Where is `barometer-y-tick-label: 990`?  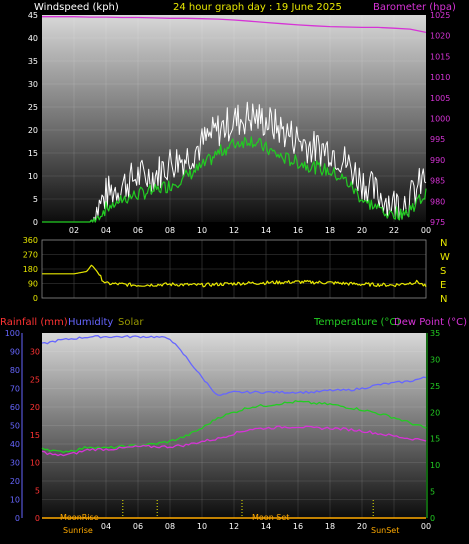
barometer-y-tick-label: 990 is located at coordinates (437, 160).